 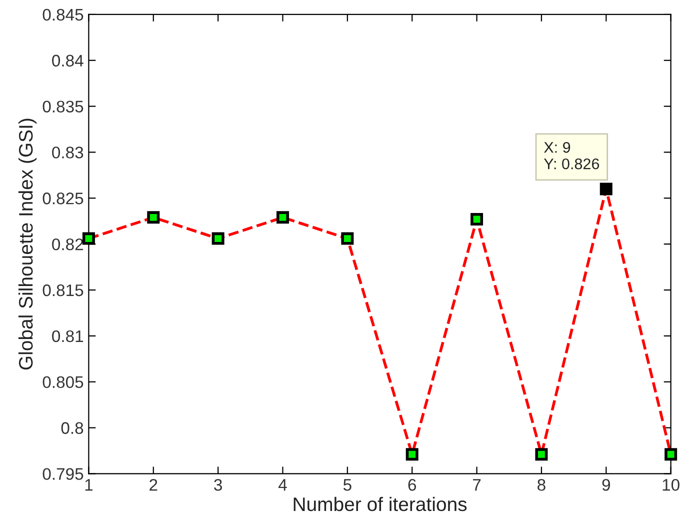 I want to click on x-tick-label: 5, so click(x=347, y=485).